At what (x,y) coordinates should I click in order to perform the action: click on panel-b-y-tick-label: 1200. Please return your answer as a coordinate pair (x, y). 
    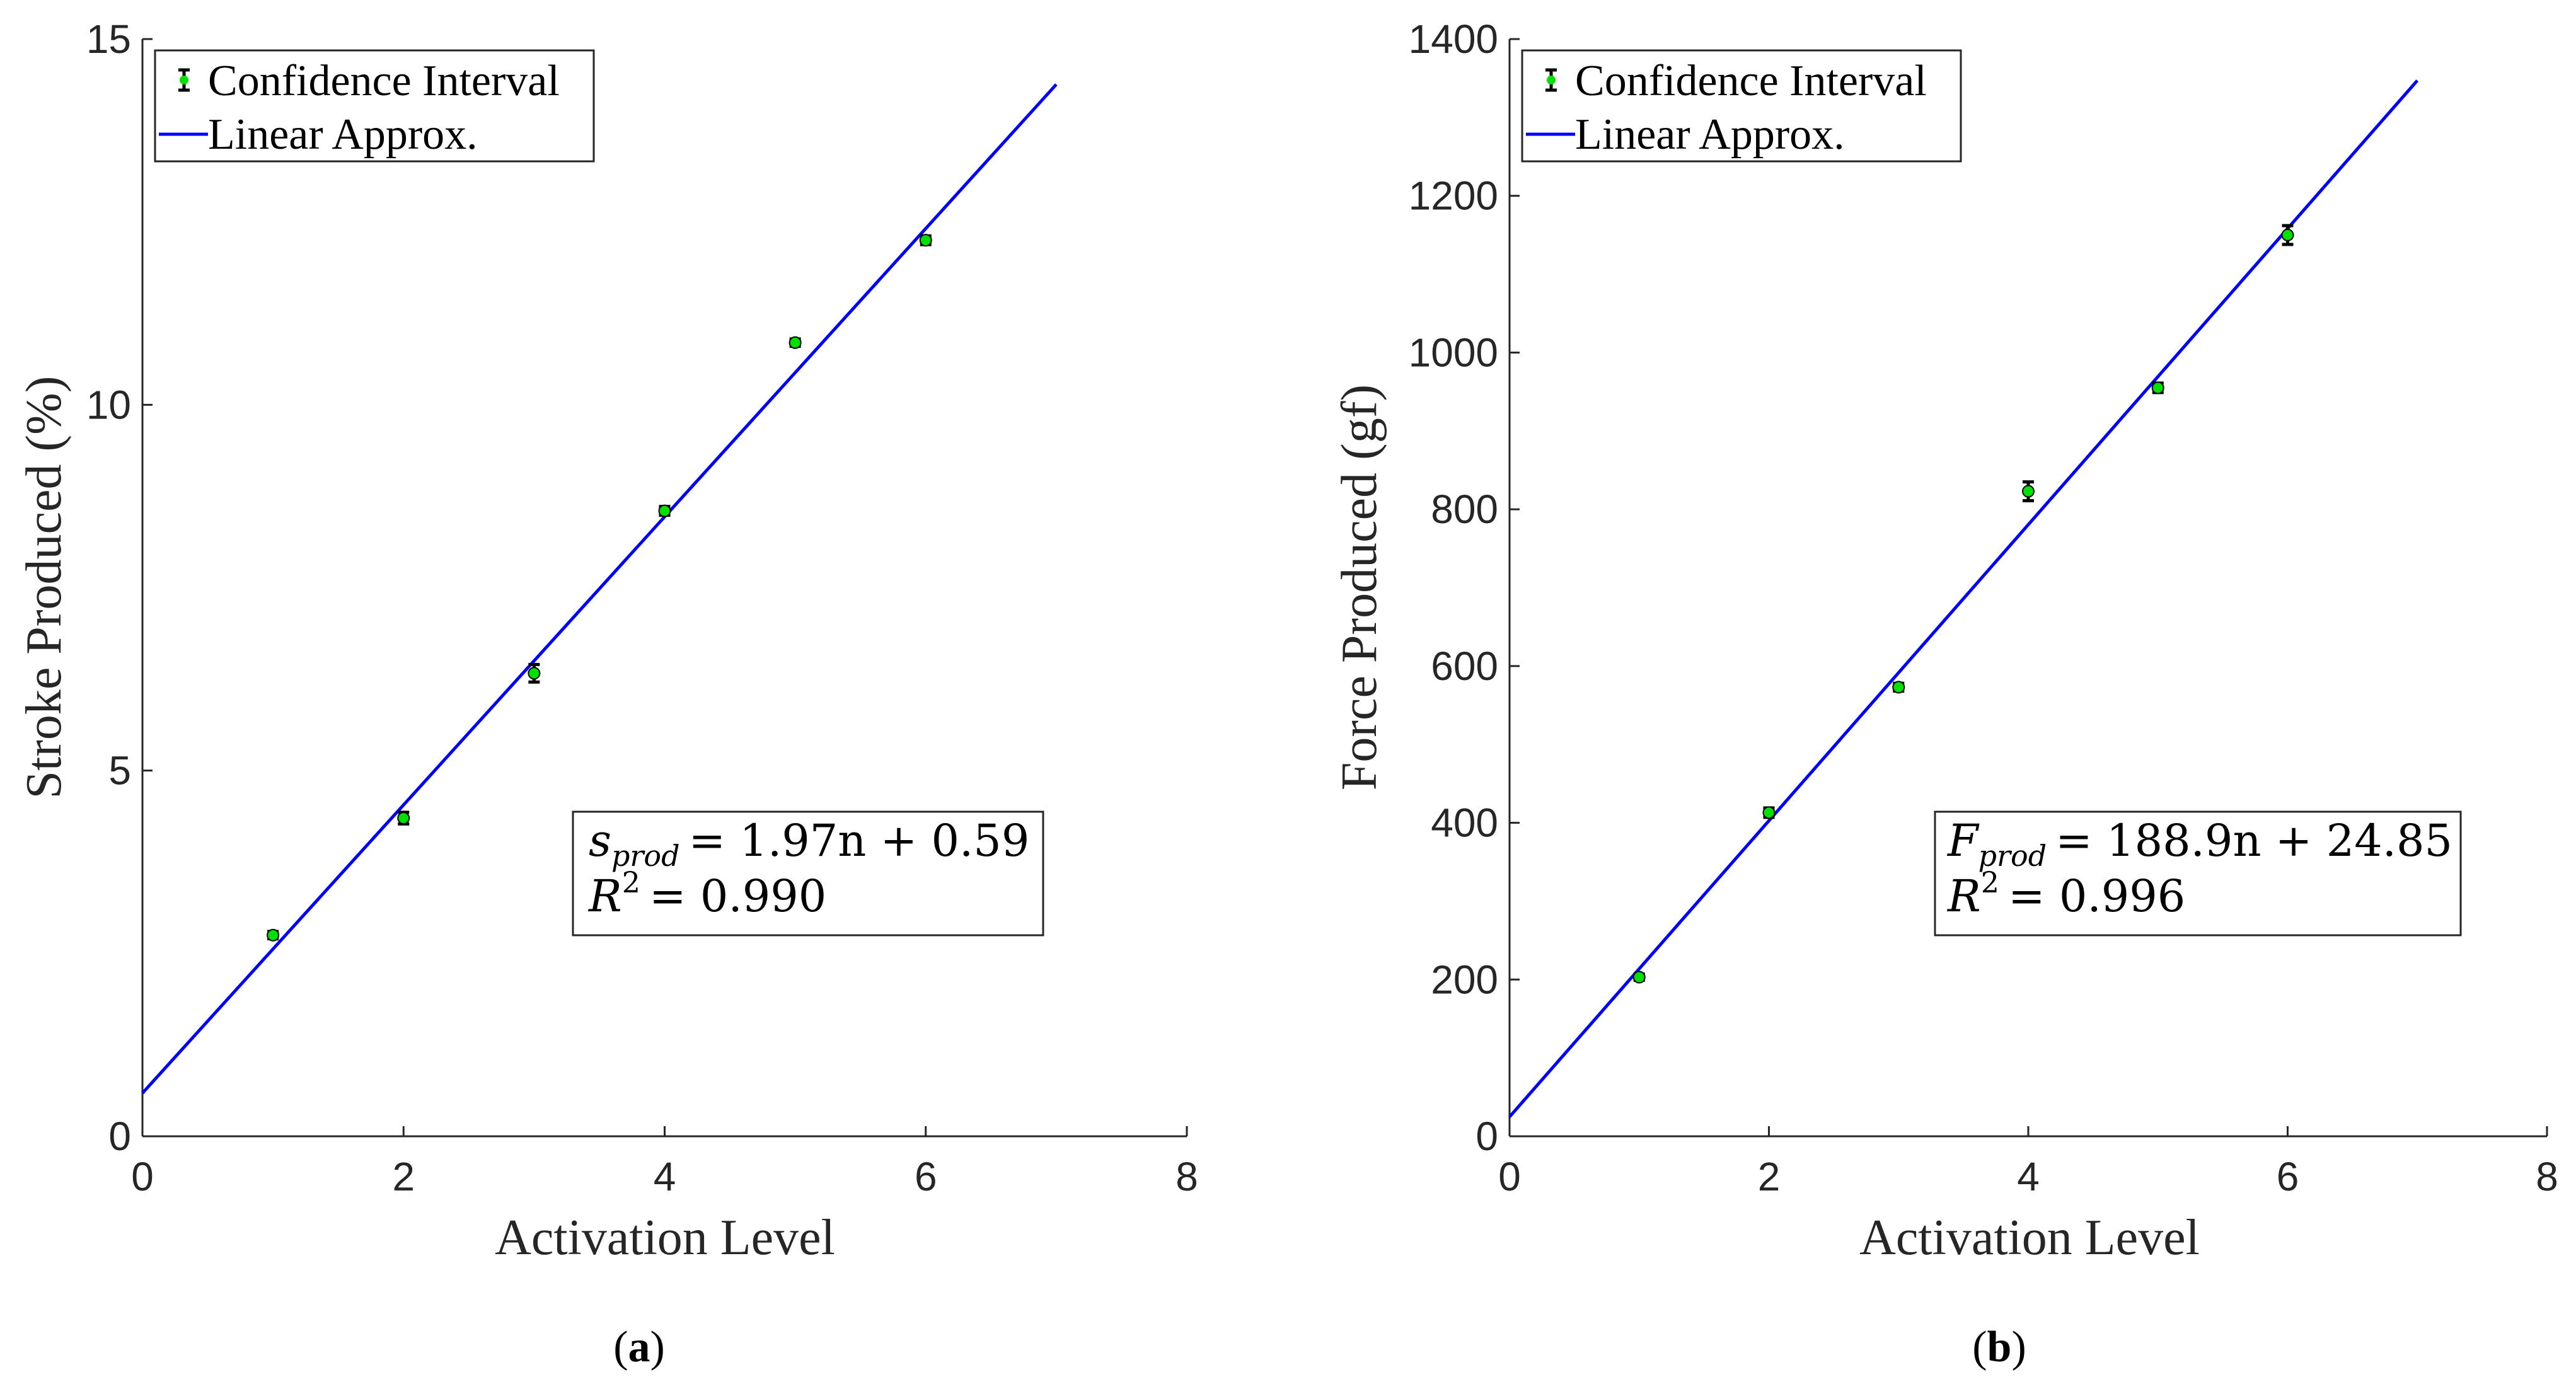
    Looking at the image, I should click on (1453, 196).